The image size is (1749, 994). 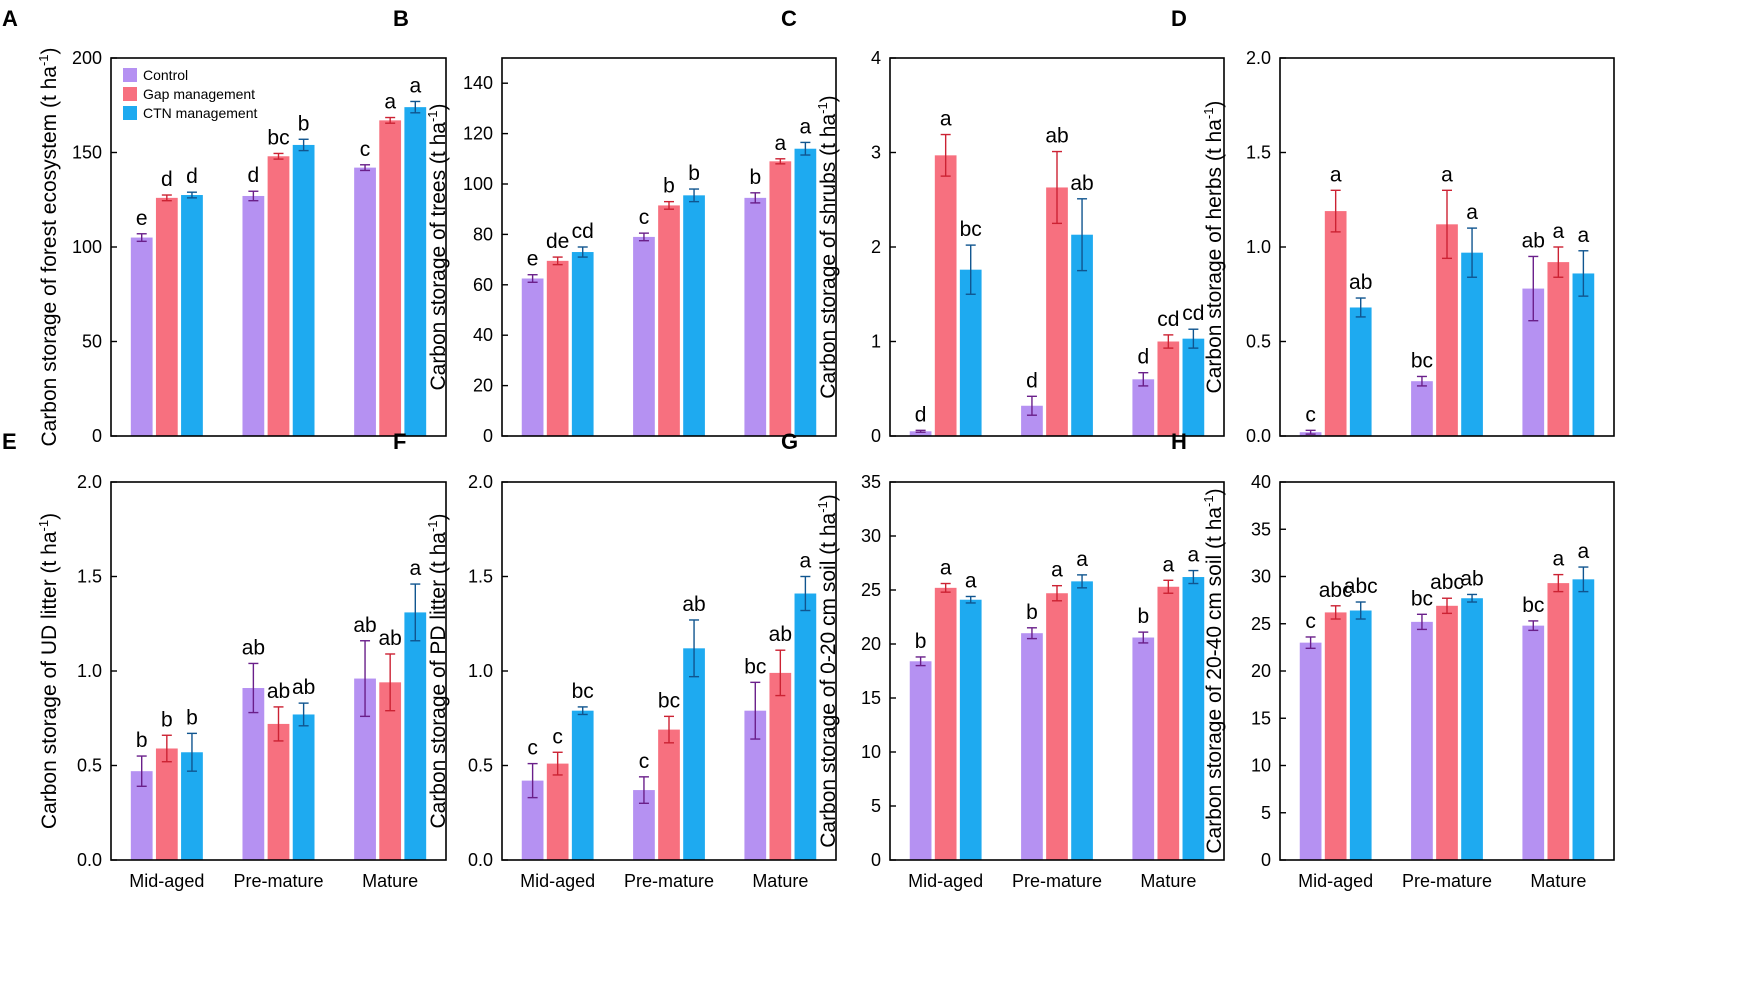 I want to click on panel-letter: C, so click(x=789, y=18).